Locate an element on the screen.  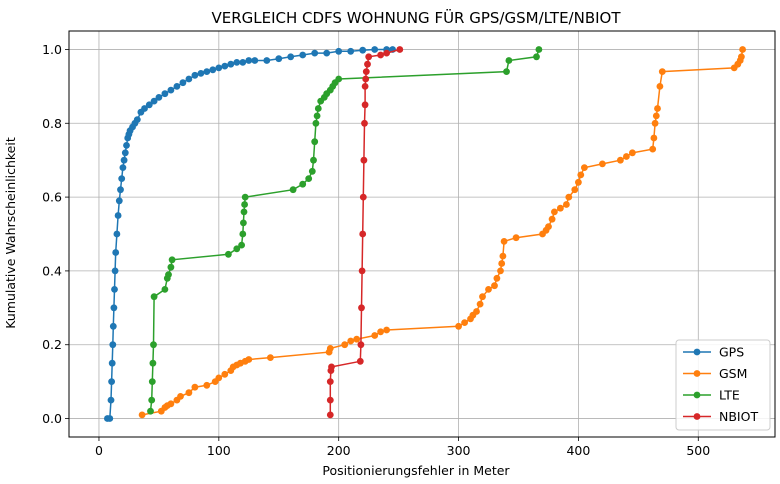
y-tick-label: 0.0 is located at coordinates (52, 418).